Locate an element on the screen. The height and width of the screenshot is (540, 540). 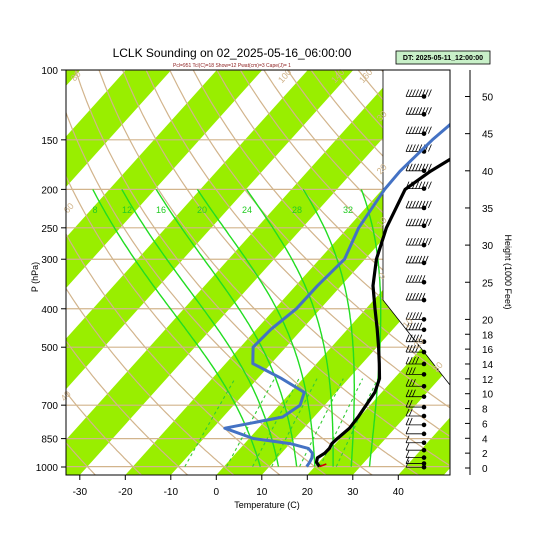
moist-adiabat-label: 28 is located at coordinates (297, 210).